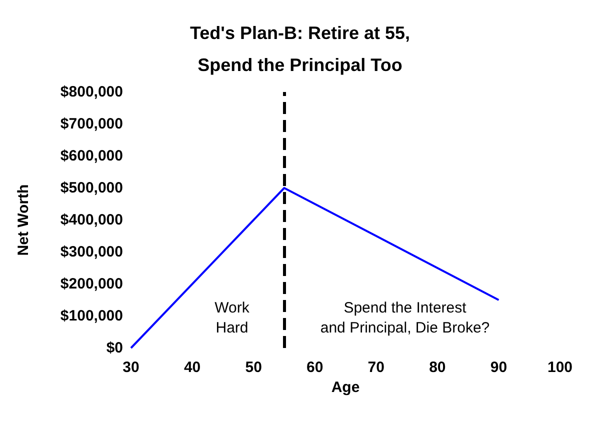  Describe the element at coordinates (437, 367) in the screenshot. I see `x-tick-label: 80` at that location.